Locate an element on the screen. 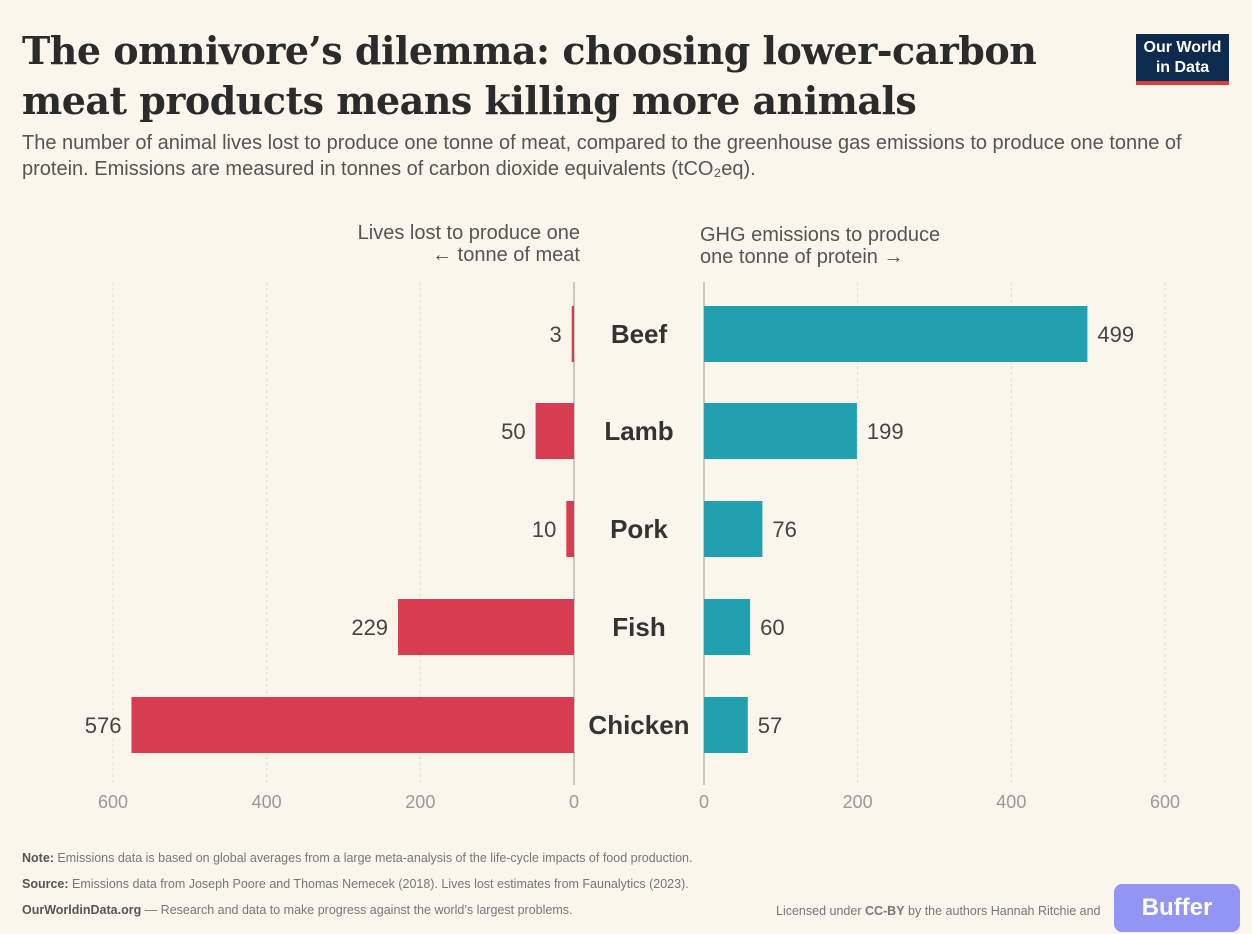 This screenshot has width=1252, height=934. buffer-label: Buffer is located at coordinates (1177, 907).